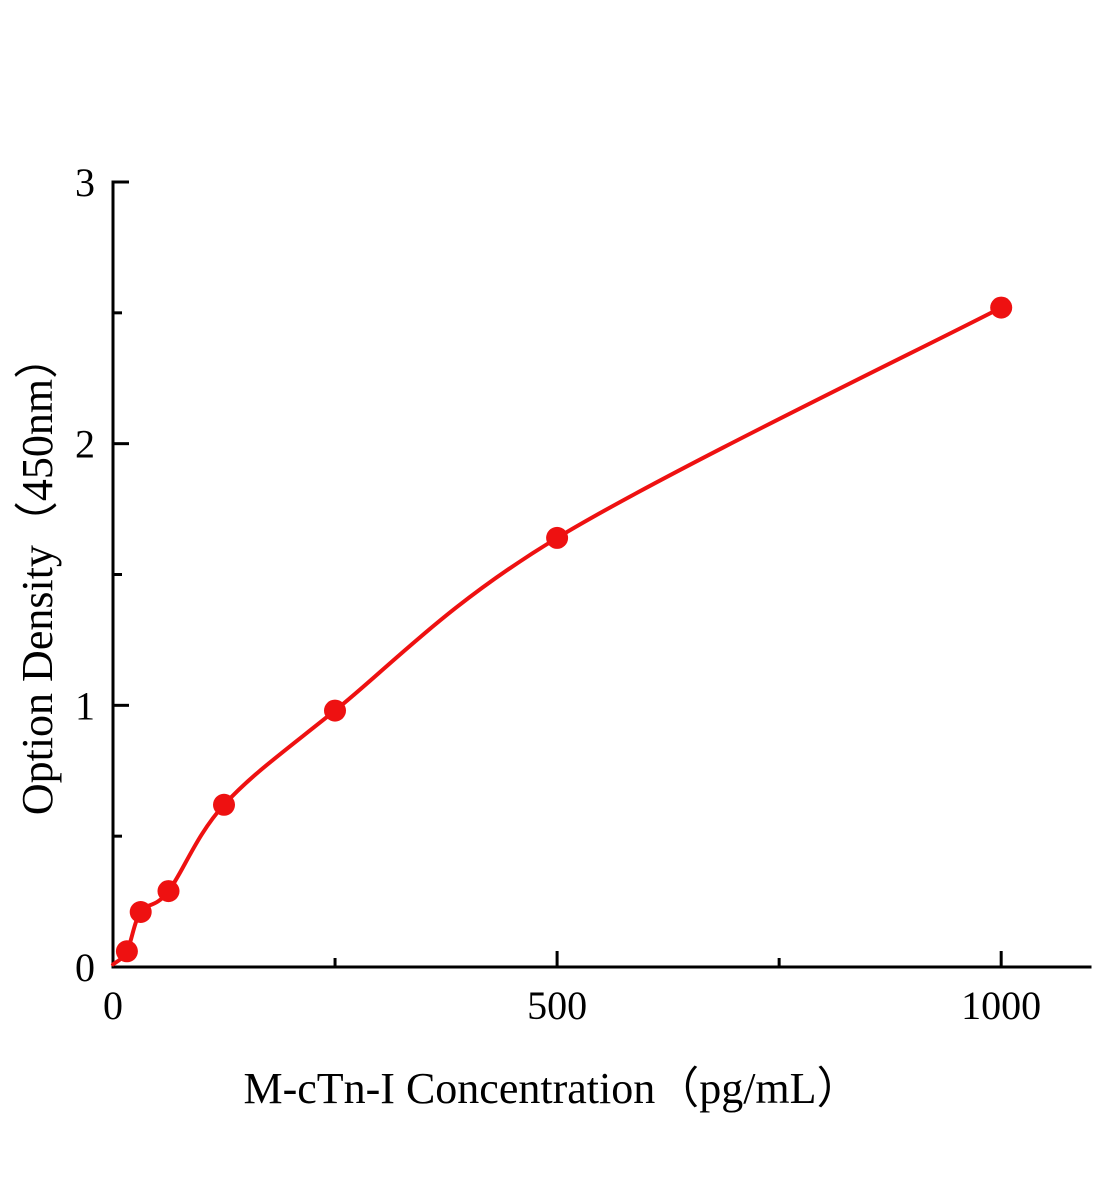 Image resolution: width=1104 pixels, height=1200 pixels. Describe the element at coordinates (85, 705) in the screenshot. I see `y-tick-label: 1` at that location.